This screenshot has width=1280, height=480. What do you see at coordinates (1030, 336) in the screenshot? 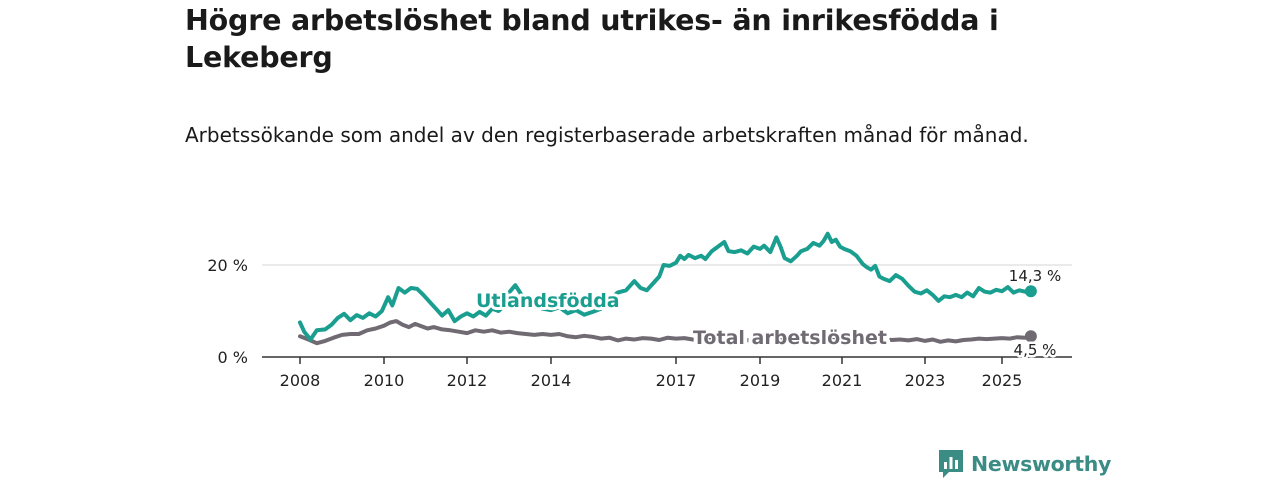
I see `series-end-point-total` at bounding box center [1030, 336].